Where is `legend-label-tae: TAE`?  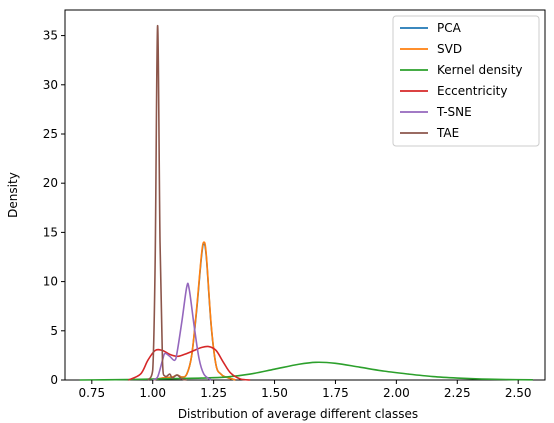 legend-label-tae: TAE is located at coordinates (447, 133).